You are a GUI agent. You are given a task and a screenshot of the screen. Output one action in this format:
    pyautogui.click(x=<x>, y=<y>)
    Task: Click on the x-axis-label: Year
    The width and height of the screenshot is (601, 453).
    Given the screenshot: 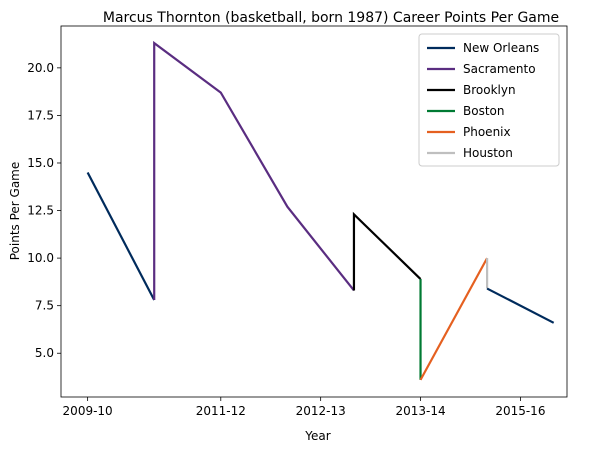 What is the action you would take?
    pyautogui.click(x=317, y=436)
    